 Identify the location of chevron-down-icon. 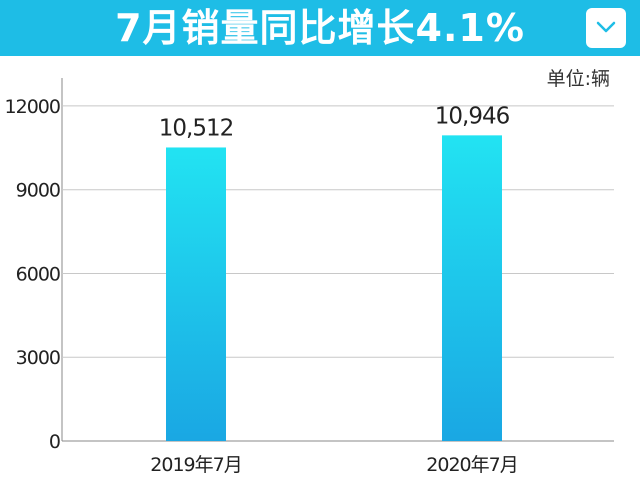
(606, 28).